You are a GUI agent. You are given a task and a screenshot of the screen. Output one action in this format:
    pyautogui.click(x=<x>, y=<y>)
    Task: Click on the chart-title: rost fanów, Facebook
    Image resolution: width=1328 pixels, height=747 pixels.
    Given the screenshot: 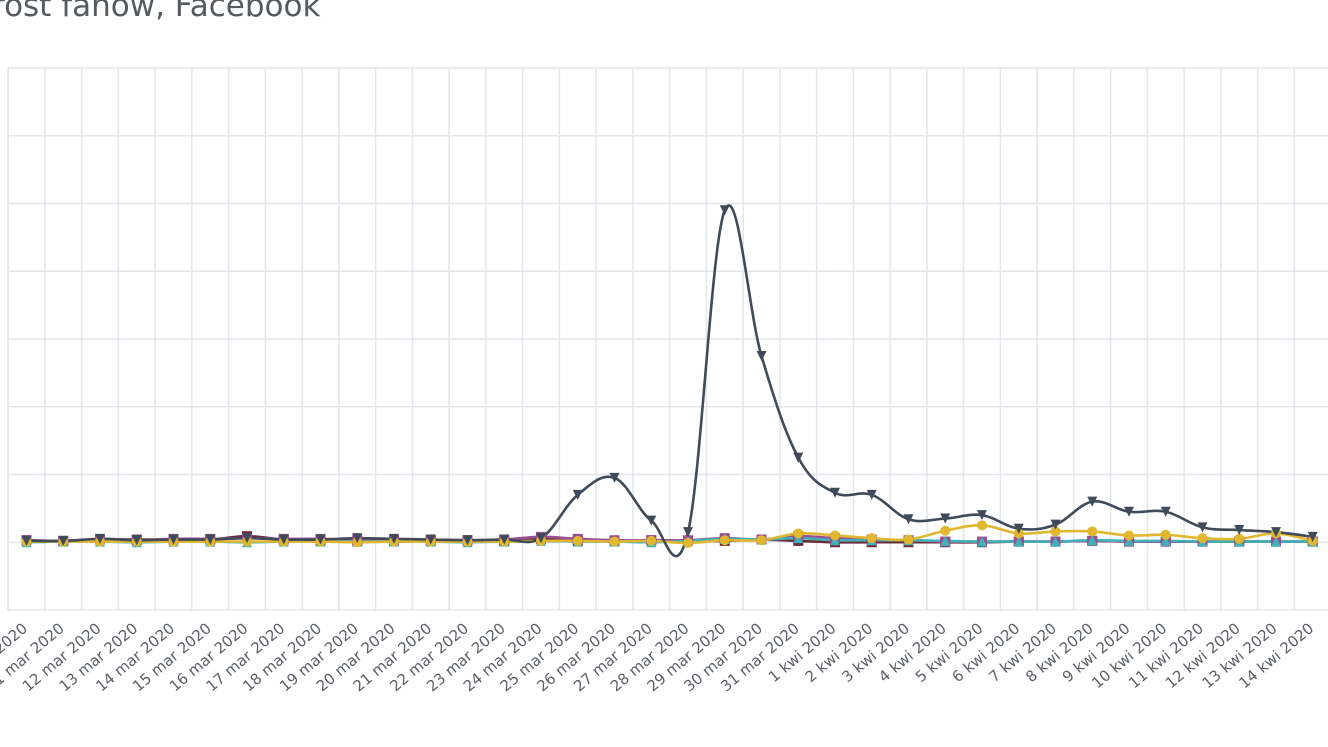 What is the action you would take?
    pyautogui.click(x=160, y=12)
    